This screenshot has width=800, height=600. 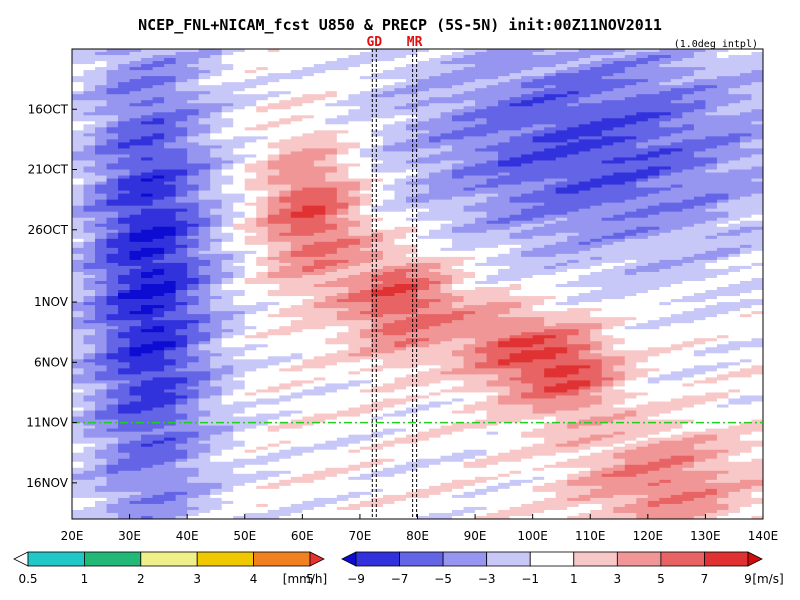 I want to click on x-tick-label: 110E, so click(x=590, y=536).